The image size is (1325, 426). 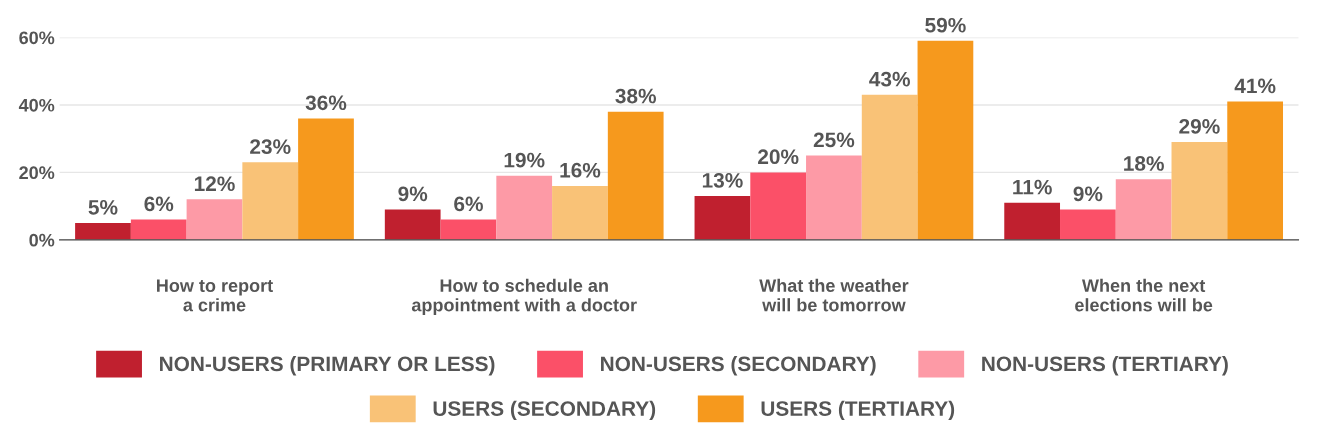 What do you see at coordinates (36, 105) in the screenshot?
I see `y-tick-label: 40%` at bounding box center [36, 105].